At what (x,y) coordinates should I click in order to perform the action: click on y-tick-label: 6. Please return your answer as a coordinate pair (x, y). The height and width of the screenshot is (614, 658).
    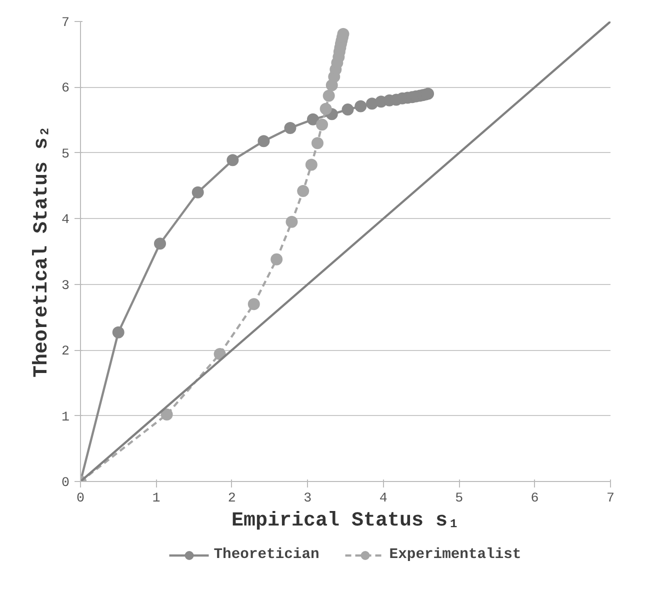
    Looking at the image, I should click on (66, 89).